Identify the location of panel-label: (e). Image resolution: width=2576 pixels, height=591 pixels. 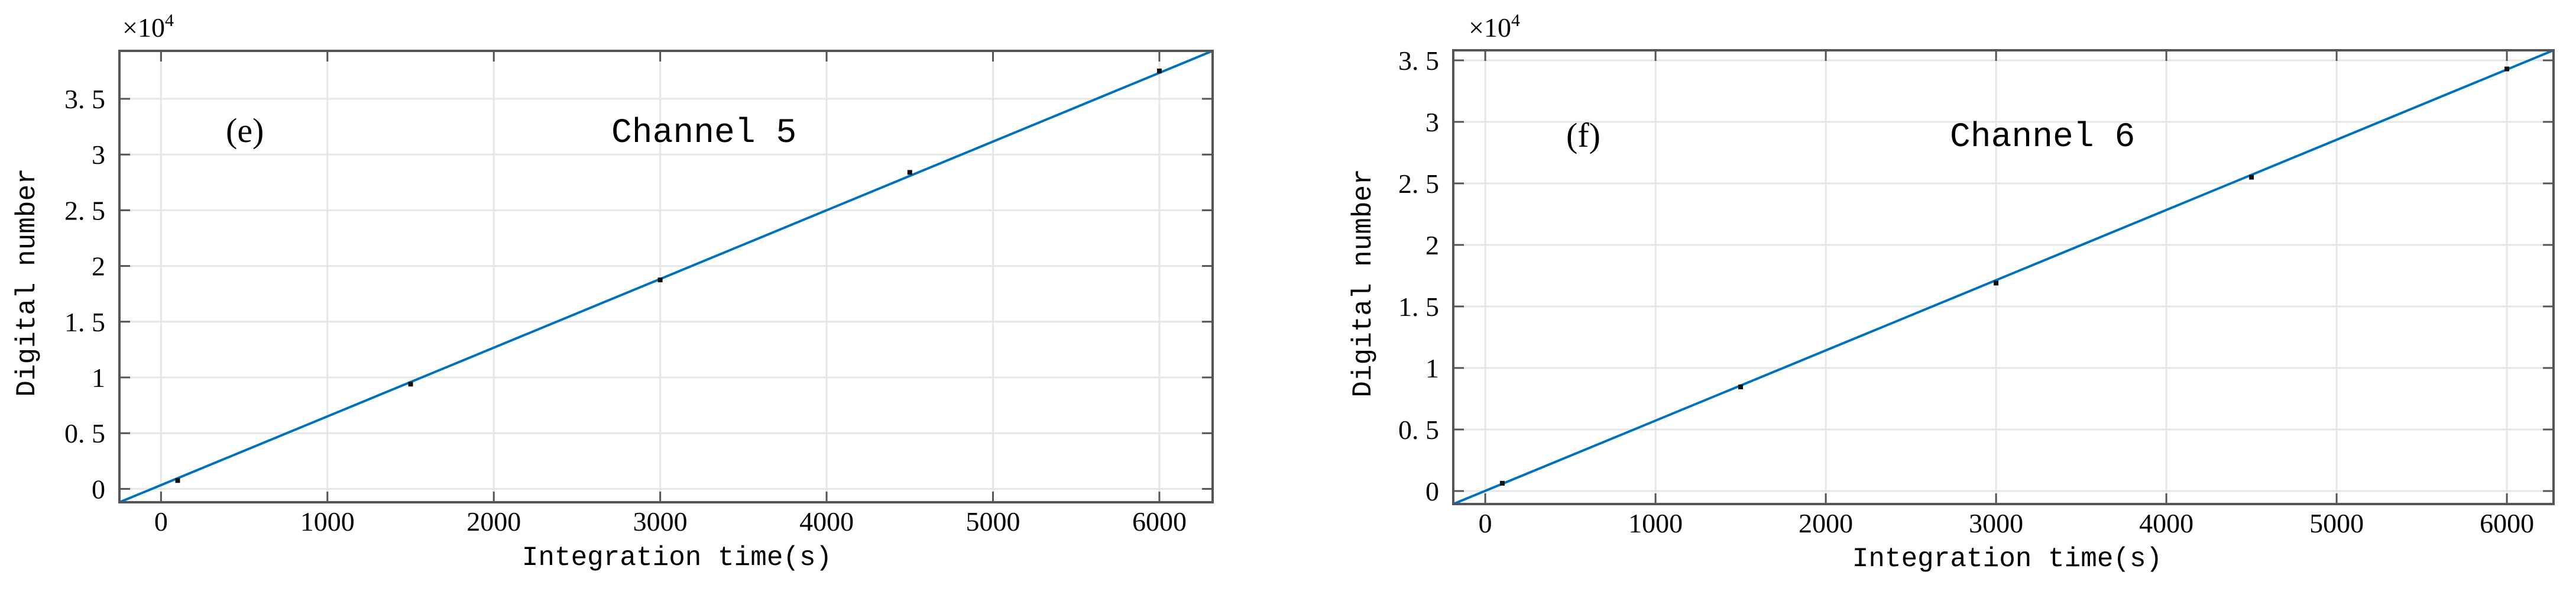
(245, 130).